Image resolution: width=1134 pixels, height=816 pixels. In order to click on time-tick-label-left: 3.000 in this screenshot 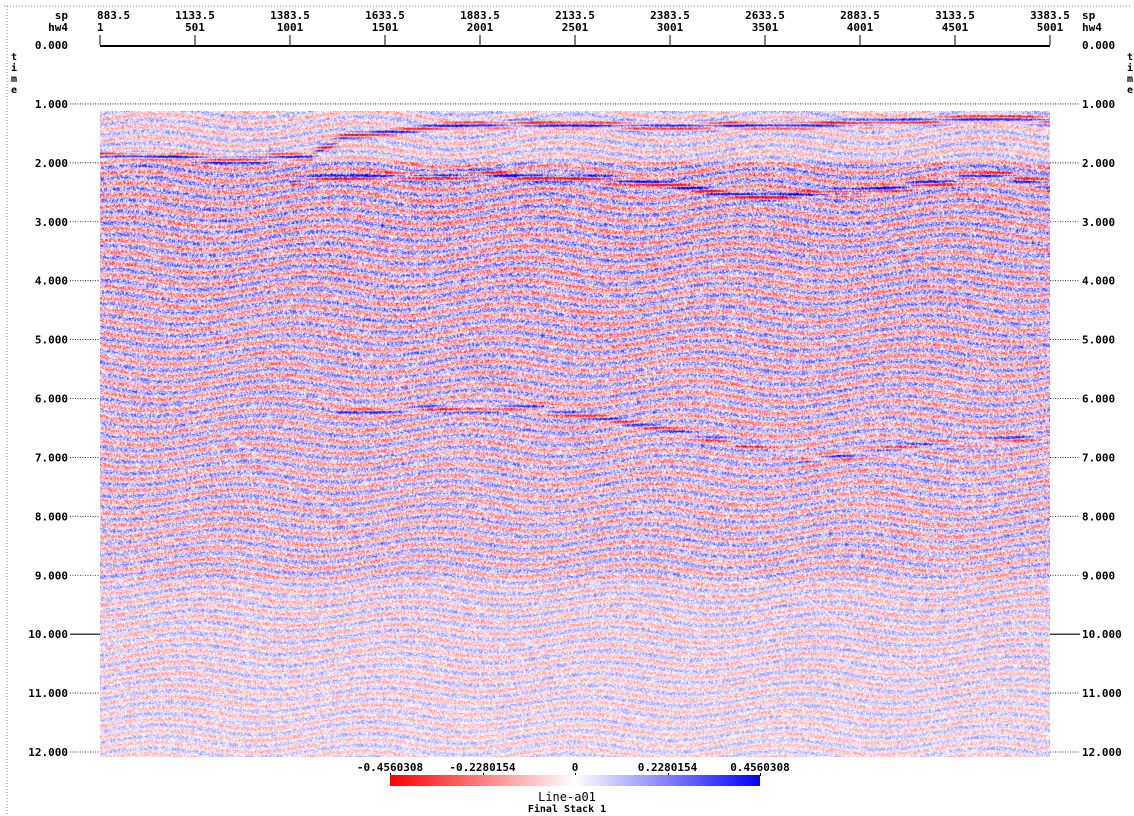, I will do `click(51, 222)`.